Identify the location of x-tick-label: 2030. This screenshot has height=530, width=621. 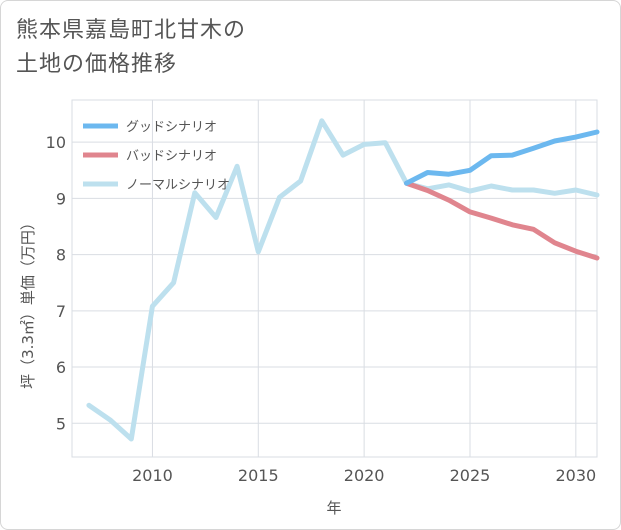
(575, 475).